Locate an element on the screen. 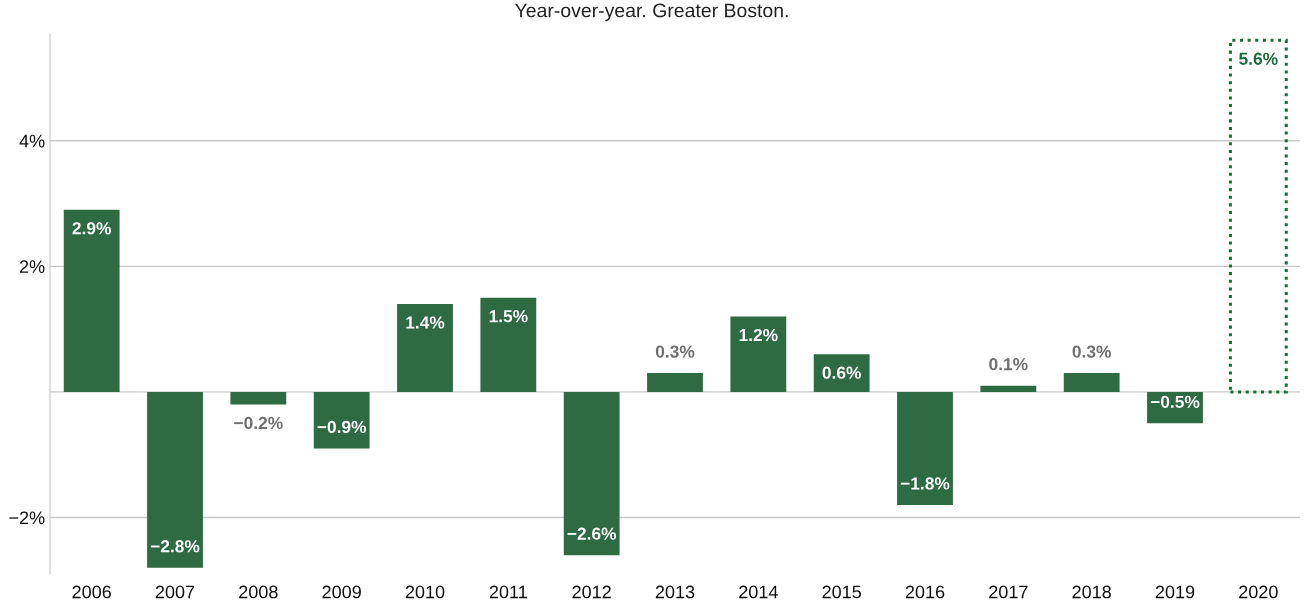 The height and width of the screenshot is (610, 1304). data-label: −1.8% is located at coordinates (925, 483).